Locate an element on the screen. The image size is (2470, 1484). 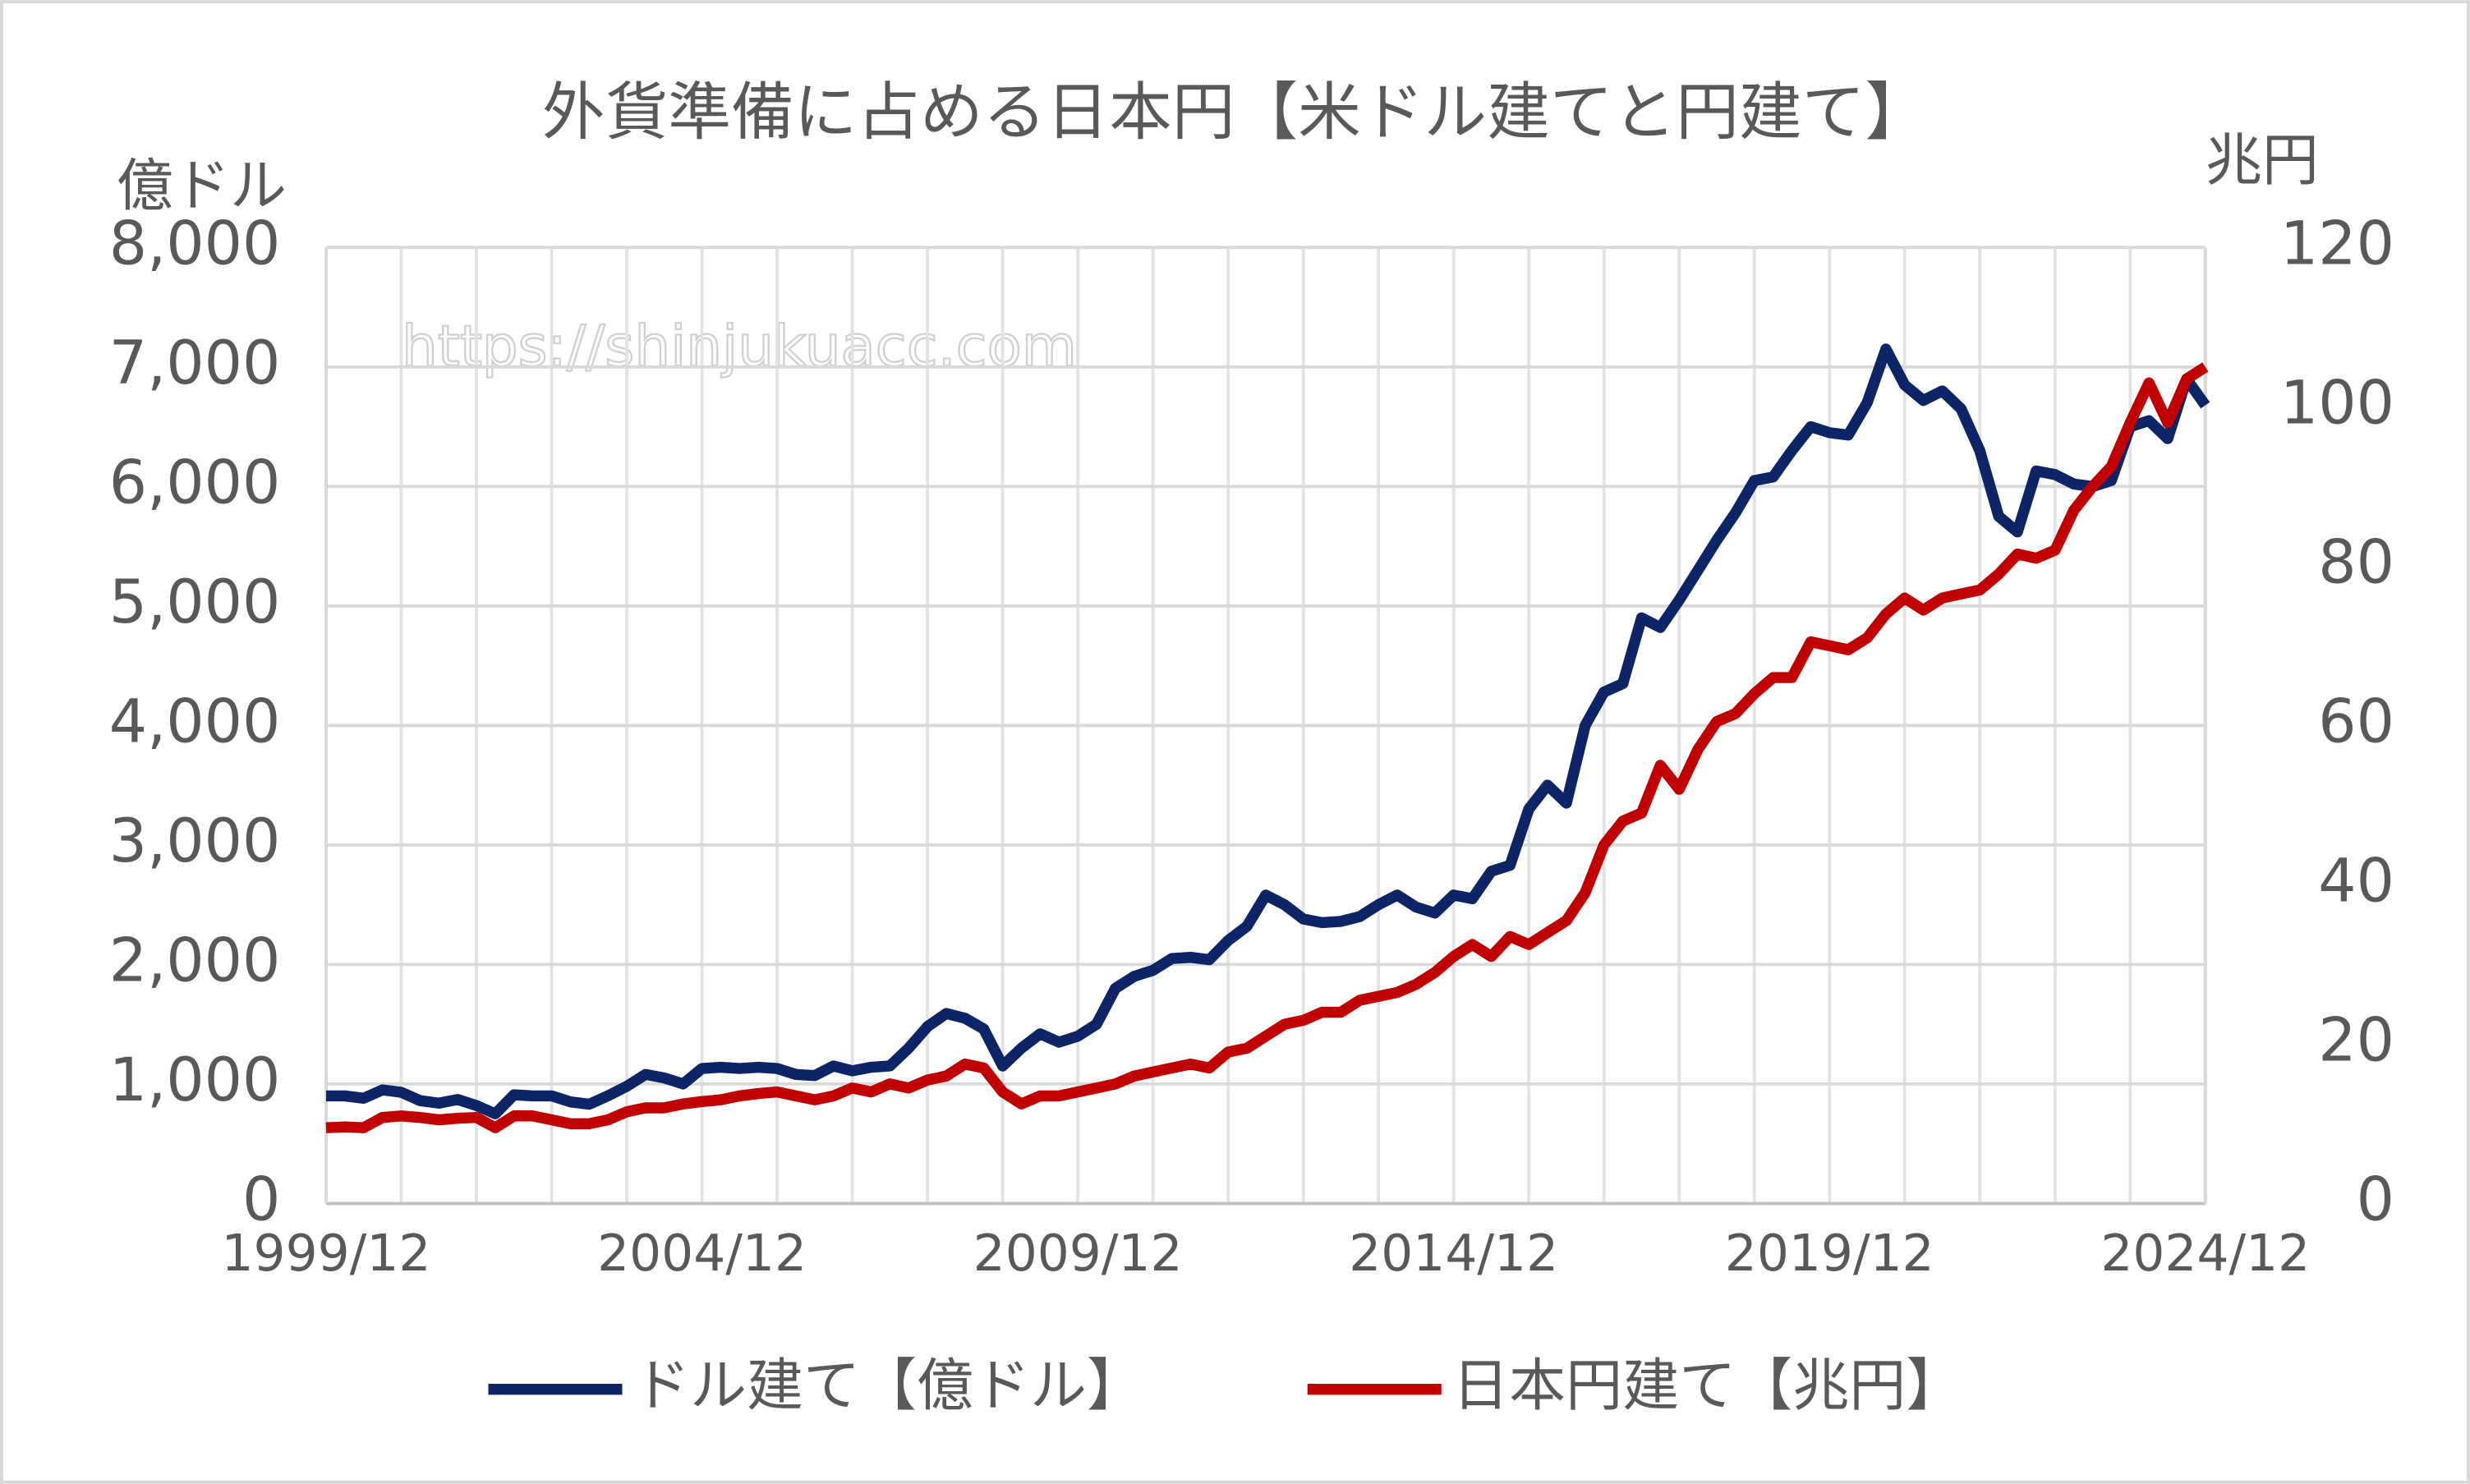
x-tick-label: 2024/12 is located at coordinates (2205, 1253).